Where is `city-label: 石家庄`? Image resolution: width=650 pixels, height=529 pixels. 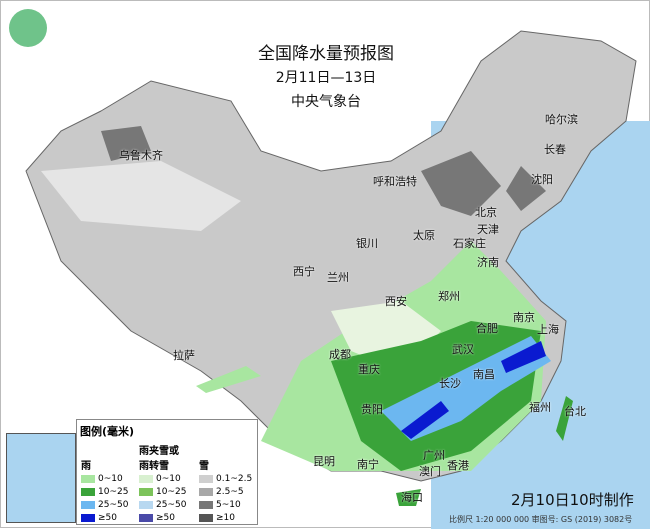 city-label: 石家庄 is located at coordinates (469, 243).